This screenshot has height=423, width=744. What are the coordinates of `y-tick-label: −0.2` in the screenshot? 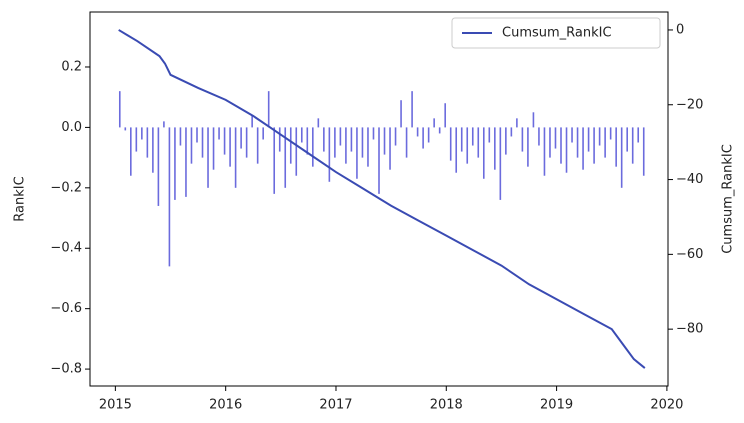 It's located at (66, 187).